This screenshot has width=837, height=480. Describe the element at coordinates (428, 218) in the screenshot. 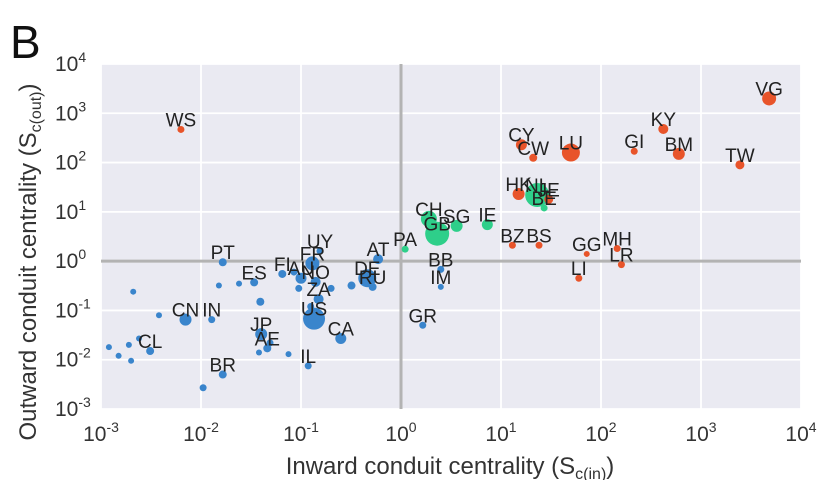

I see `point-ch` at that location.